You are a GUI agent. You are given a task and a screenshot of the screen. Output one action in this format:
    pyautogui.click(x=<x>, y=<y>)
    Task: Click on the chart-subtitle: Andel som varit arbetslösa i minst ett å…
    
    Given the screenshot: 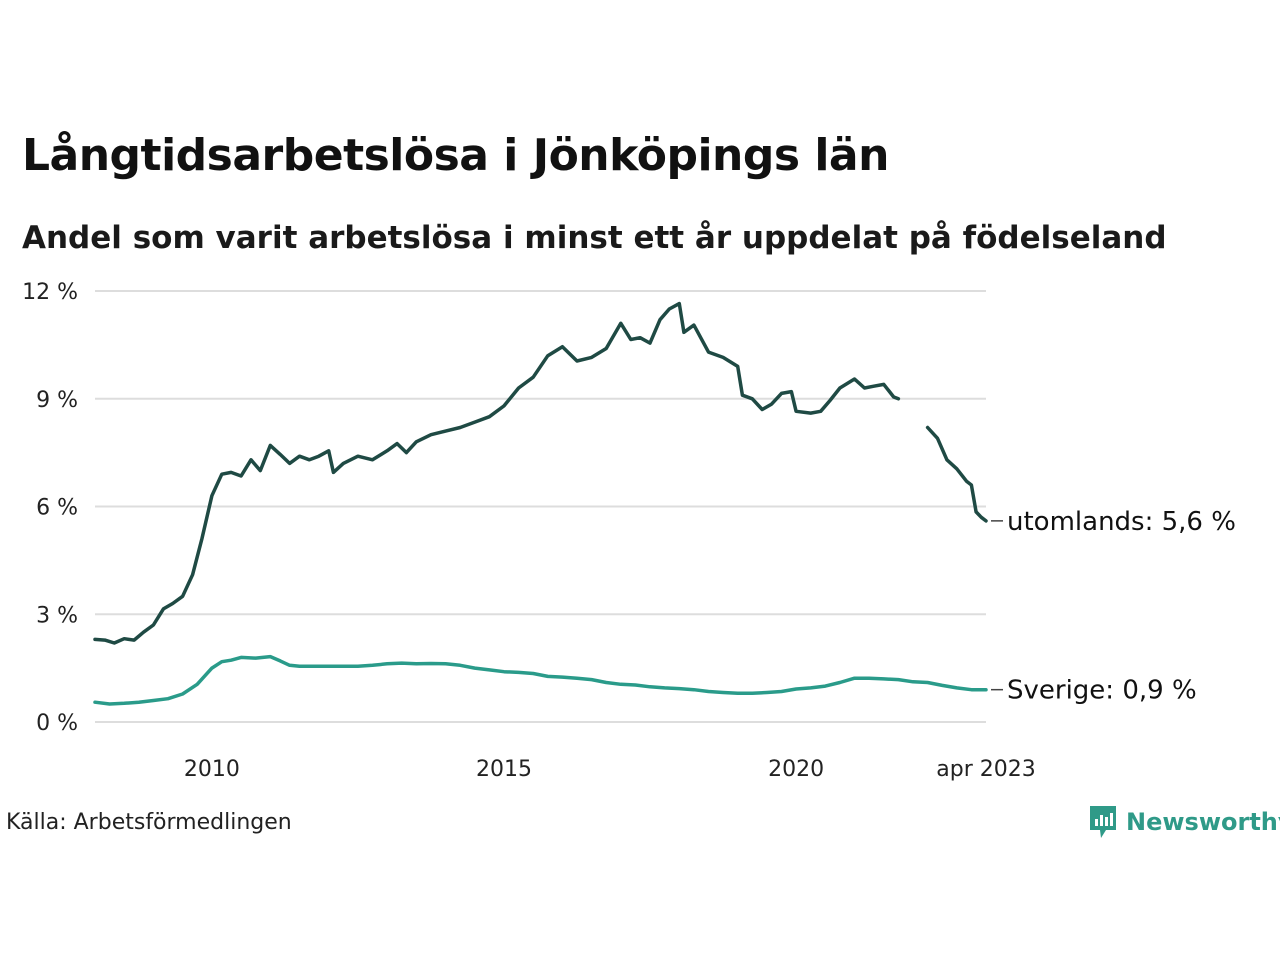 What is the action you would take?
    pyautogui.click(x=594, y=238)
    